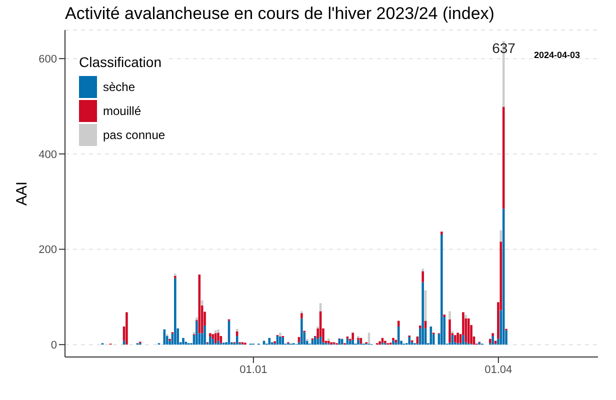 This screenshot has height=400, width=616. I want to click on x-tick-label: 01.01, so click(254, 370).